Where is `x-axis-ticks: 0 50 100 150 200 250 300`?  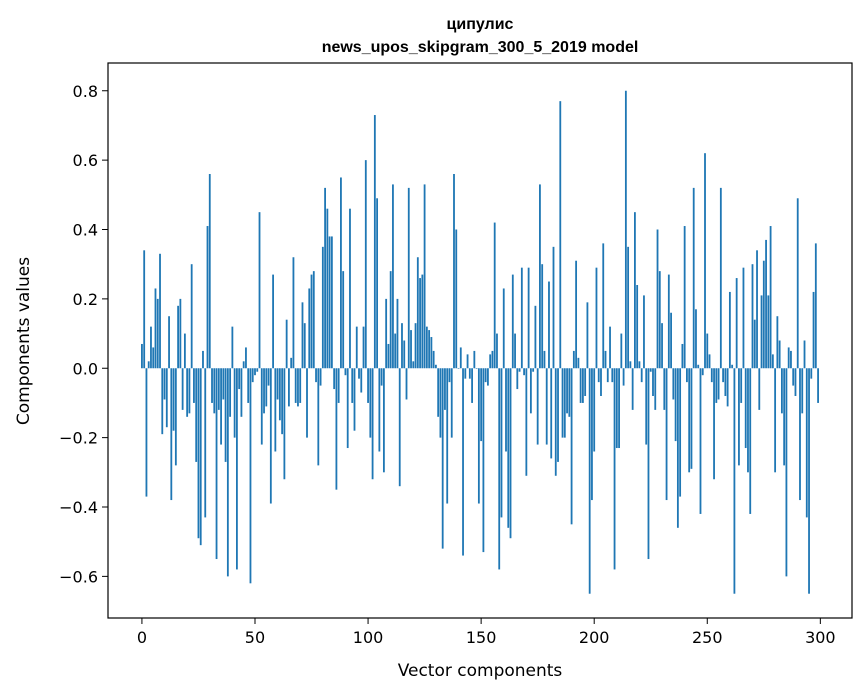 x-axis-ticks: 0 50 100 150 200 250 300 is located at coordinates (486, 632).